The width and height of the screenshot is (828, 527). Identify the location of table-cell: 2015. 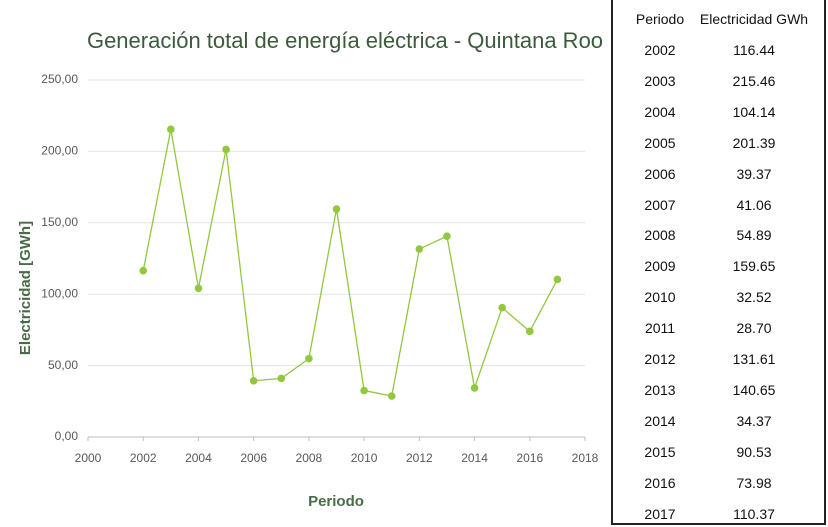
(660, 451).